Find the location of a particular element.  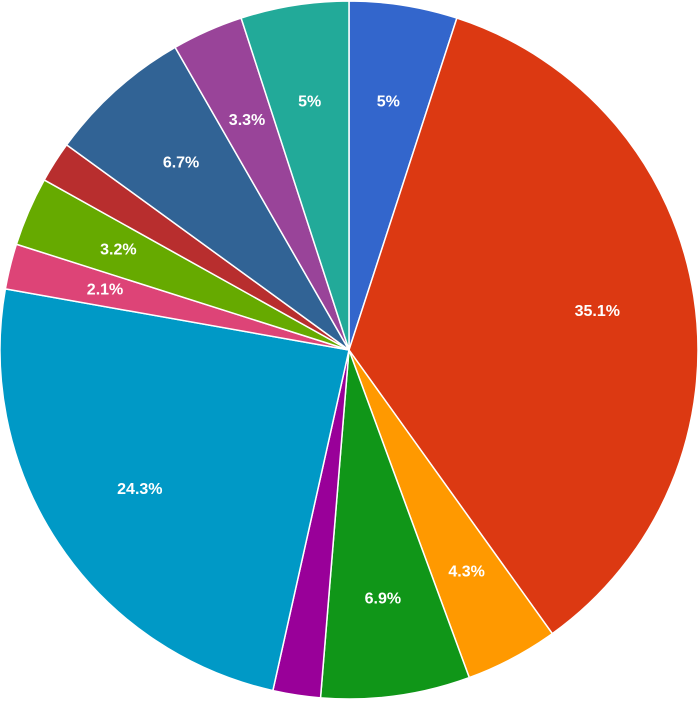

slice-label: 4.3% is located at coordinates (466, 572).